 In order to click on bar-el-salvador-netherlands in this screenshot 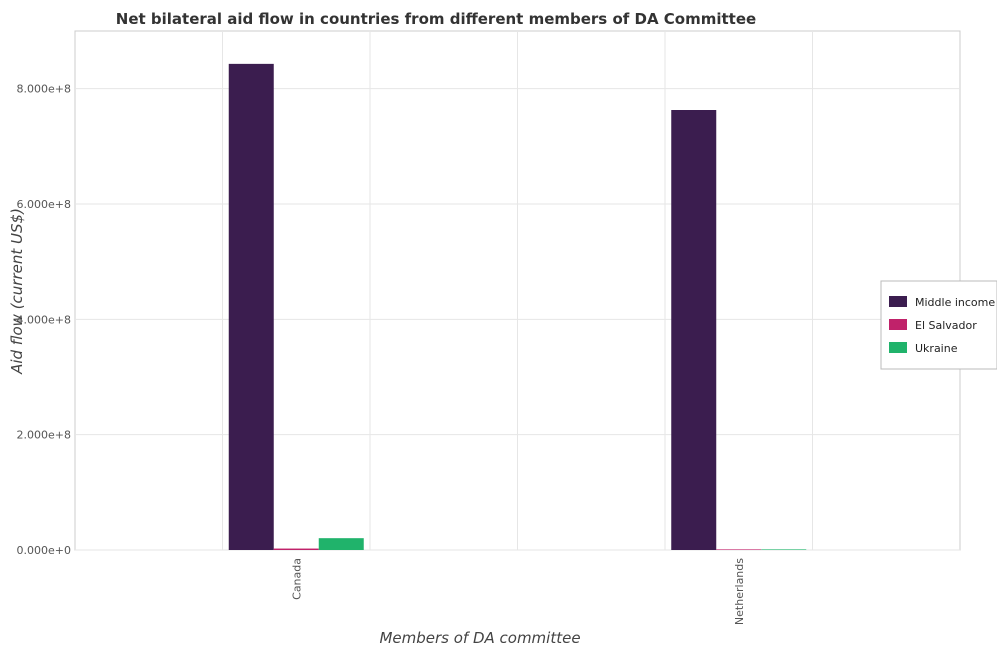, I will do `click(739, 549)`.